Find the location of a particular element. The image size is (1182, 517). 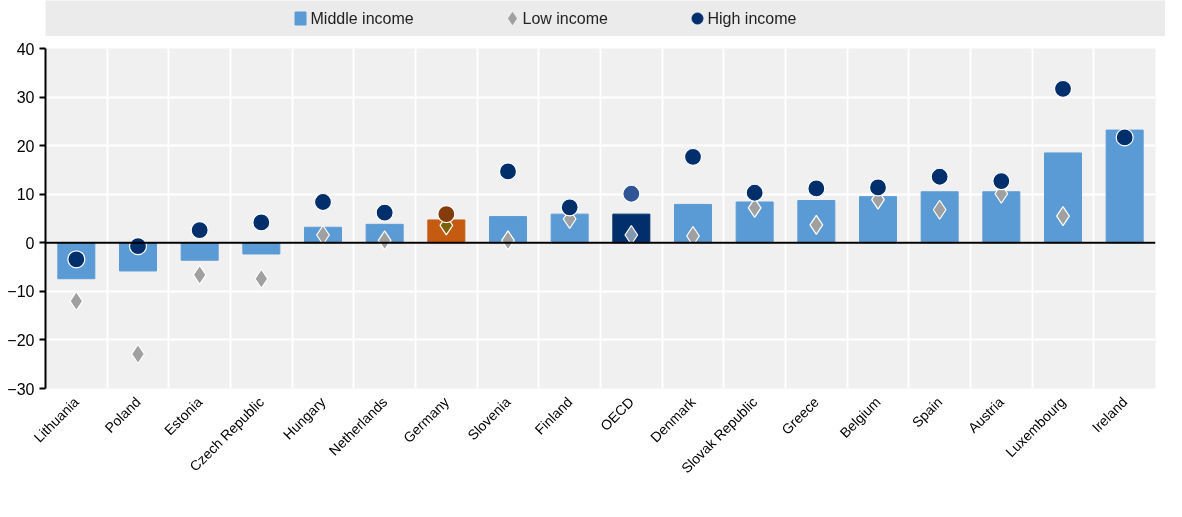

legend-label: Low income is located at coordinates (565, 18).